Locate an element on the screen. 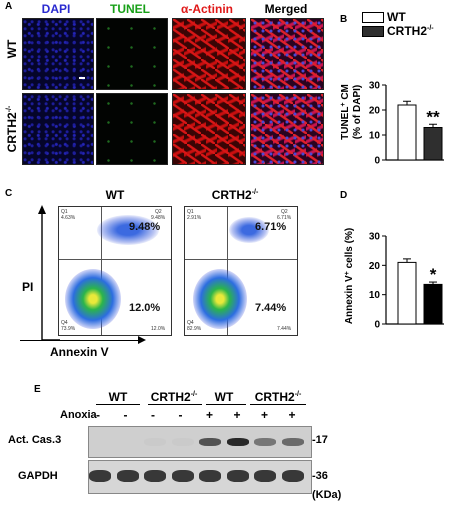 This screenshot has height=507, width=474. row-label-wt: WT is located at coordinates (12, 49).